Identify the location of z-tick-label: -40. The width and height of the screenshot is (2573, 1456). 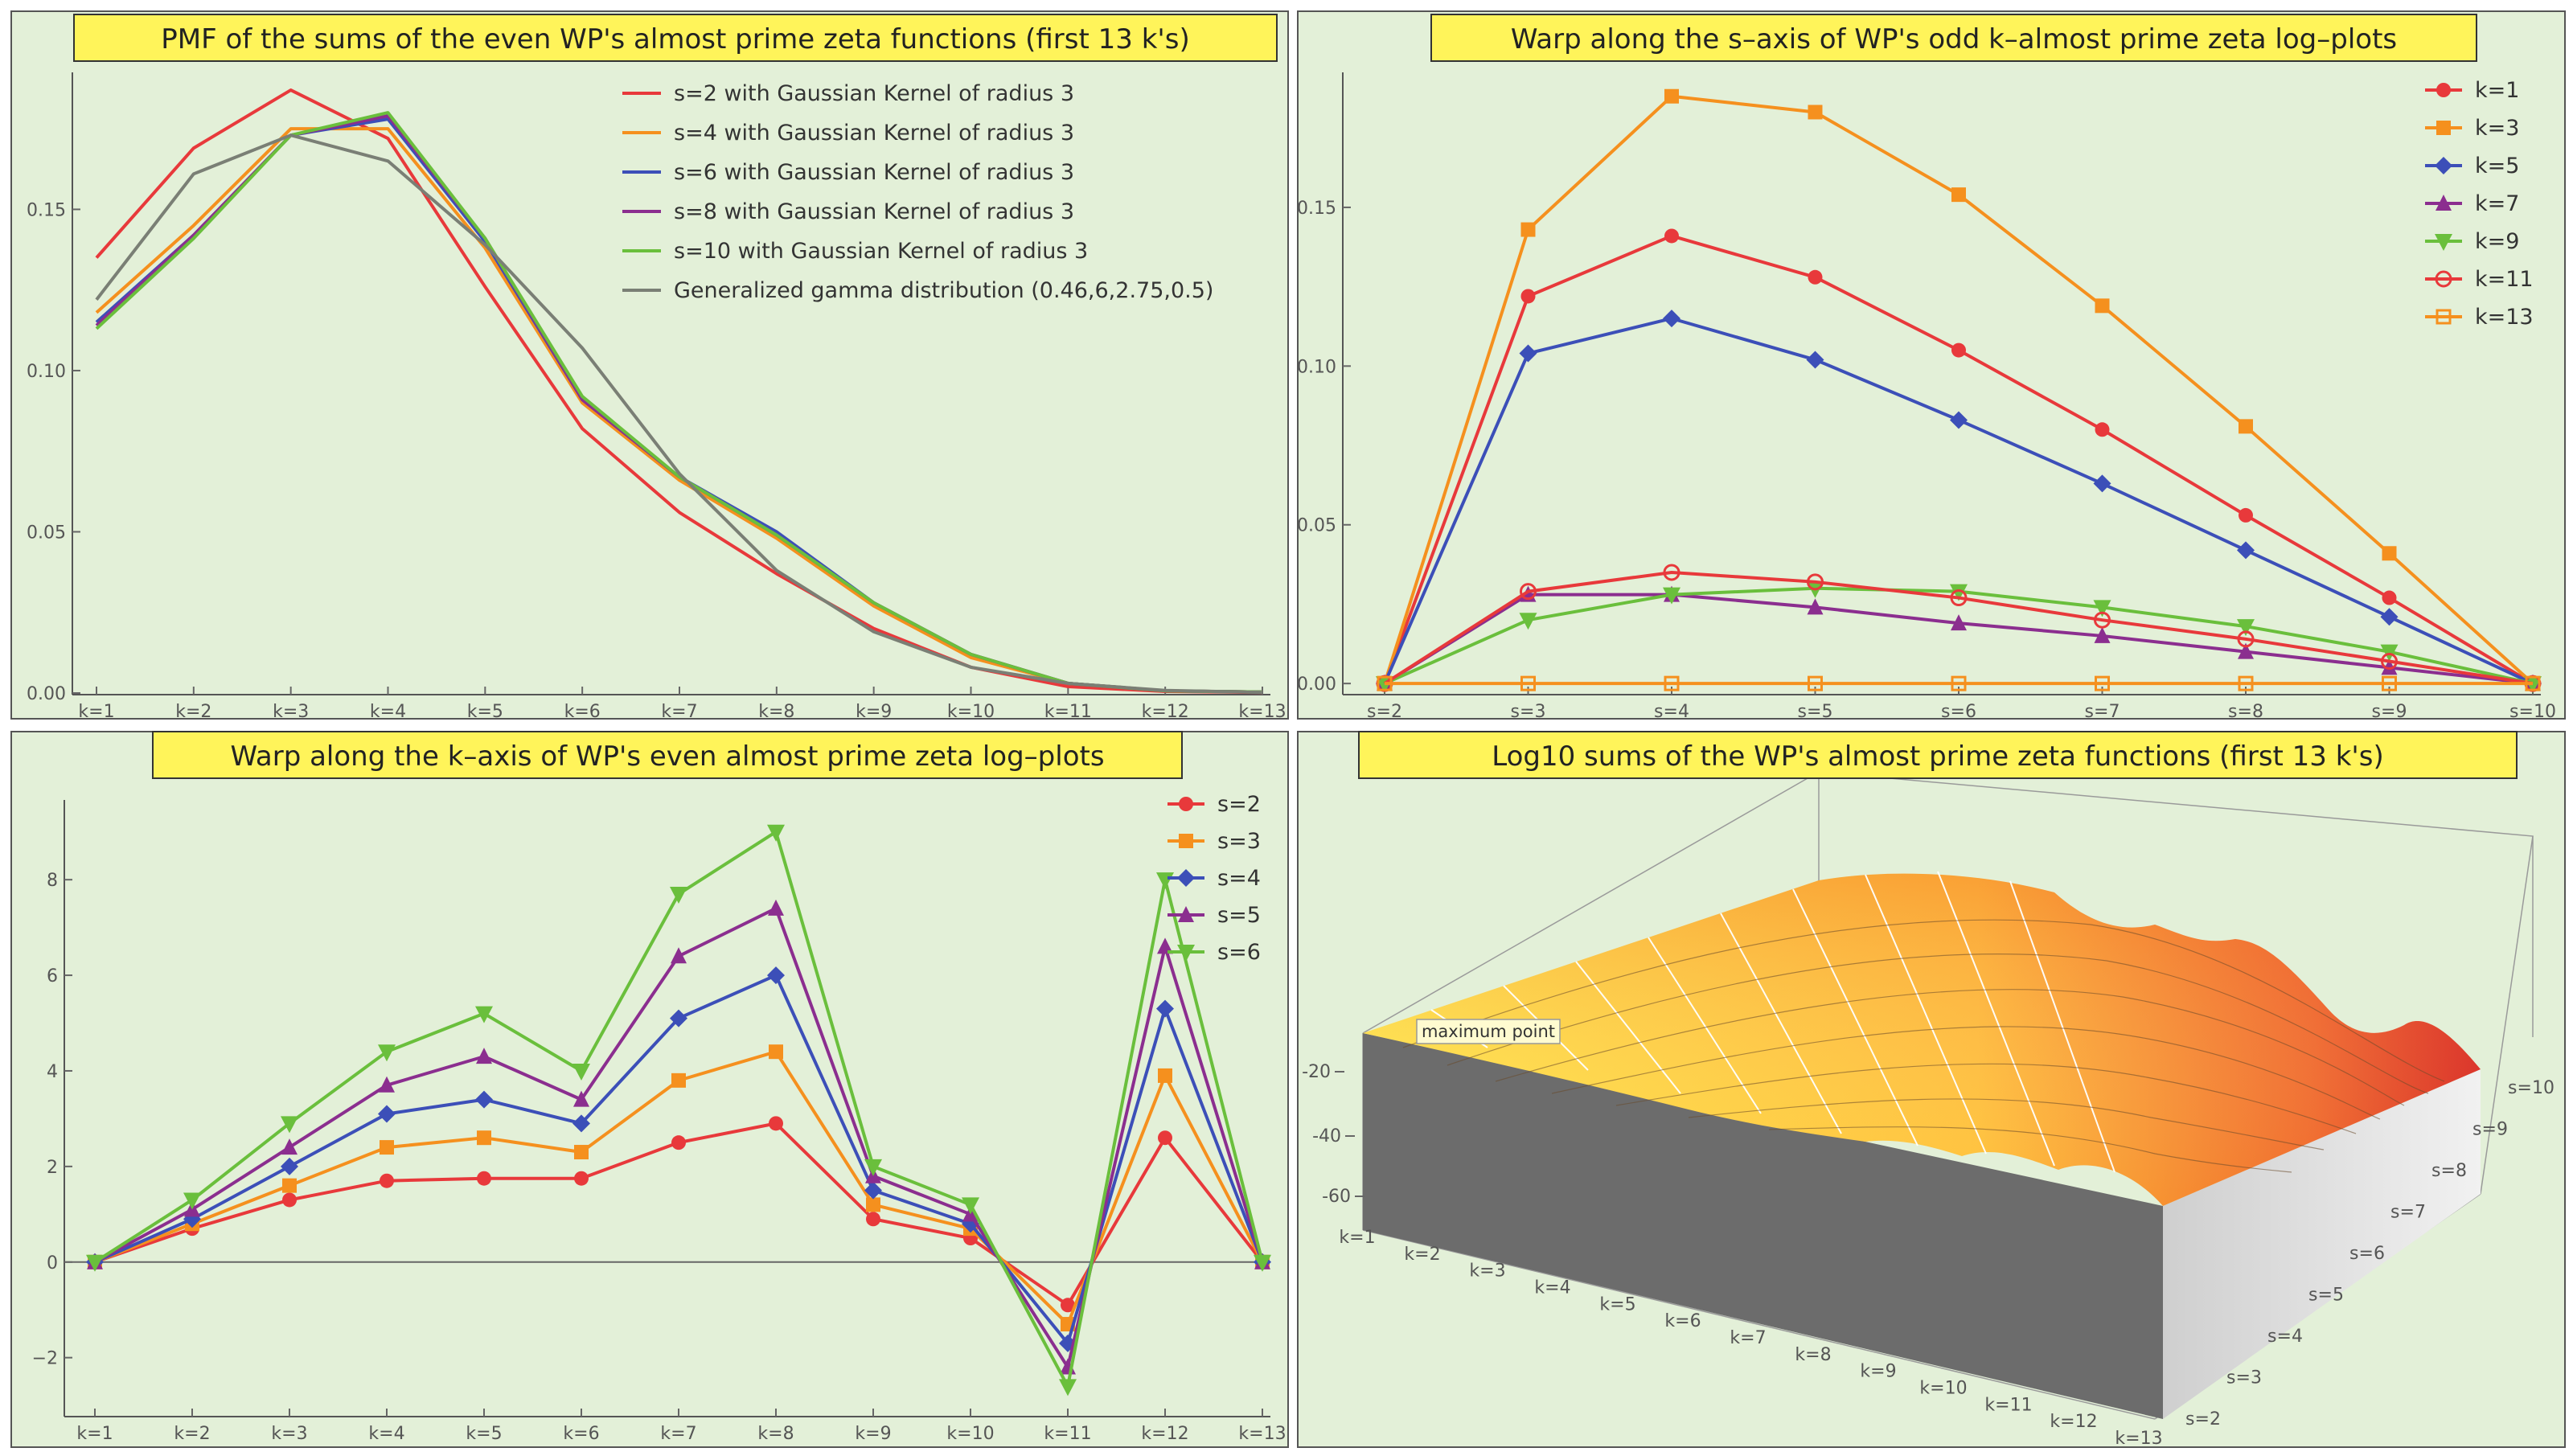
(1326, 1136).